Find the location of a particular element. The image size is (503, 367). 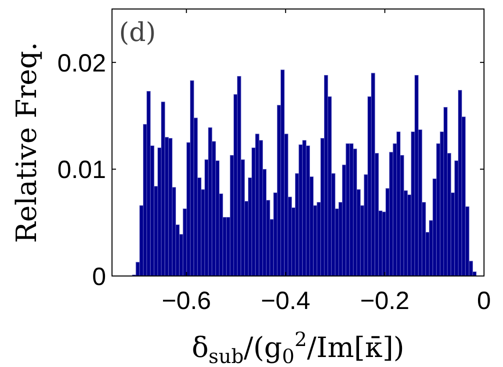

y-tick-label: 0.01 is located at coordinates (81, 170).